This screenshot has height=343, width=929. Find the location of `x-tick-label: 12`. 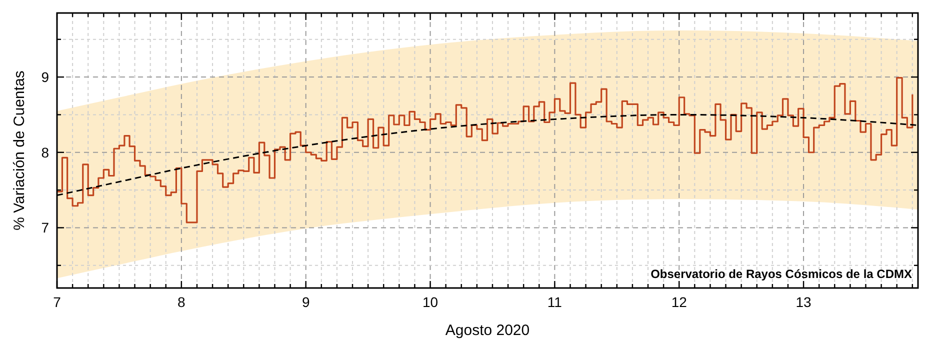

x-tick-label: 12 is located at coordinates (679, 302).